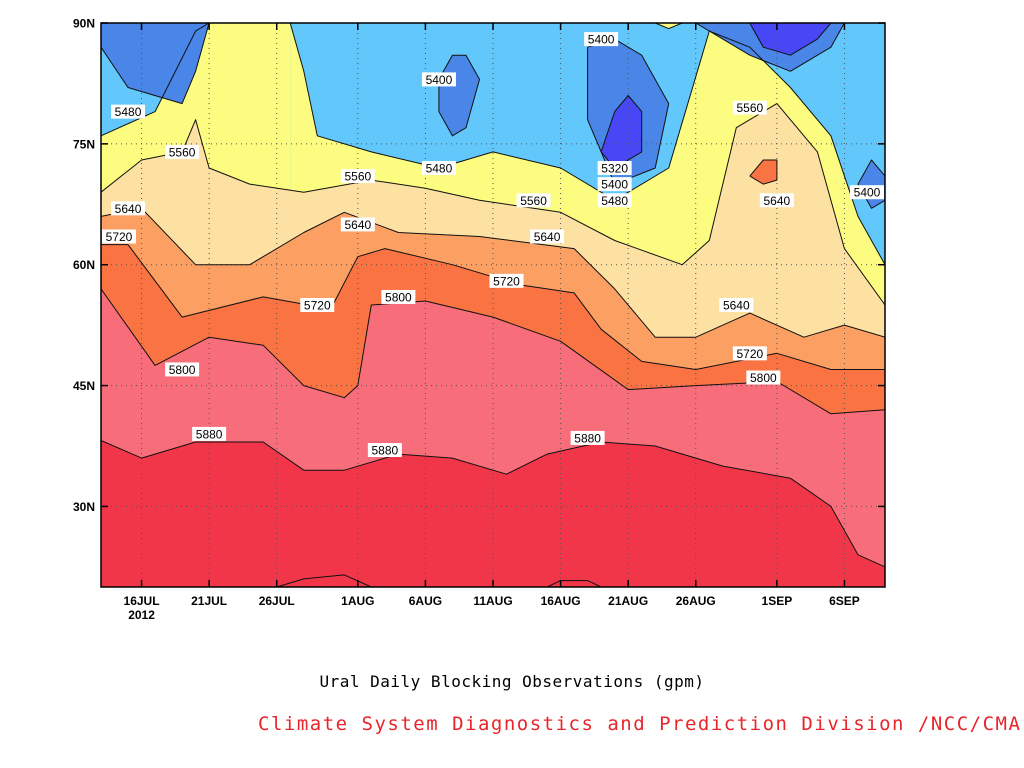  What do you see at coordinates (628, 601) in the screenshot?
I see `x-tick-label: 21AUG` at bounding box center [628, 601].